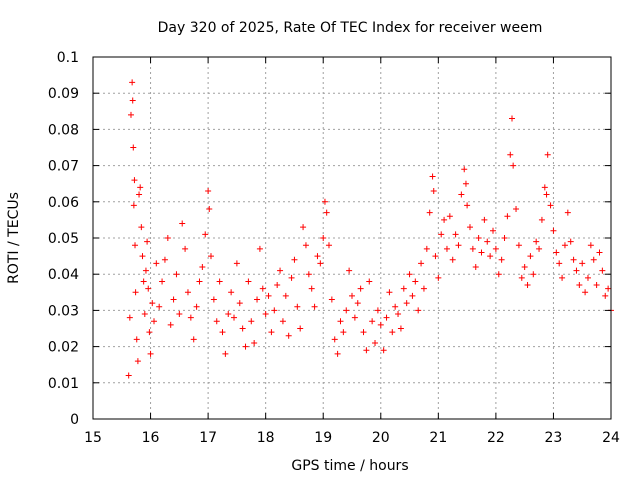  Describe the element at coordinates (151, 438) in the screenshot. I see `x-tick-label: 16` at that location.